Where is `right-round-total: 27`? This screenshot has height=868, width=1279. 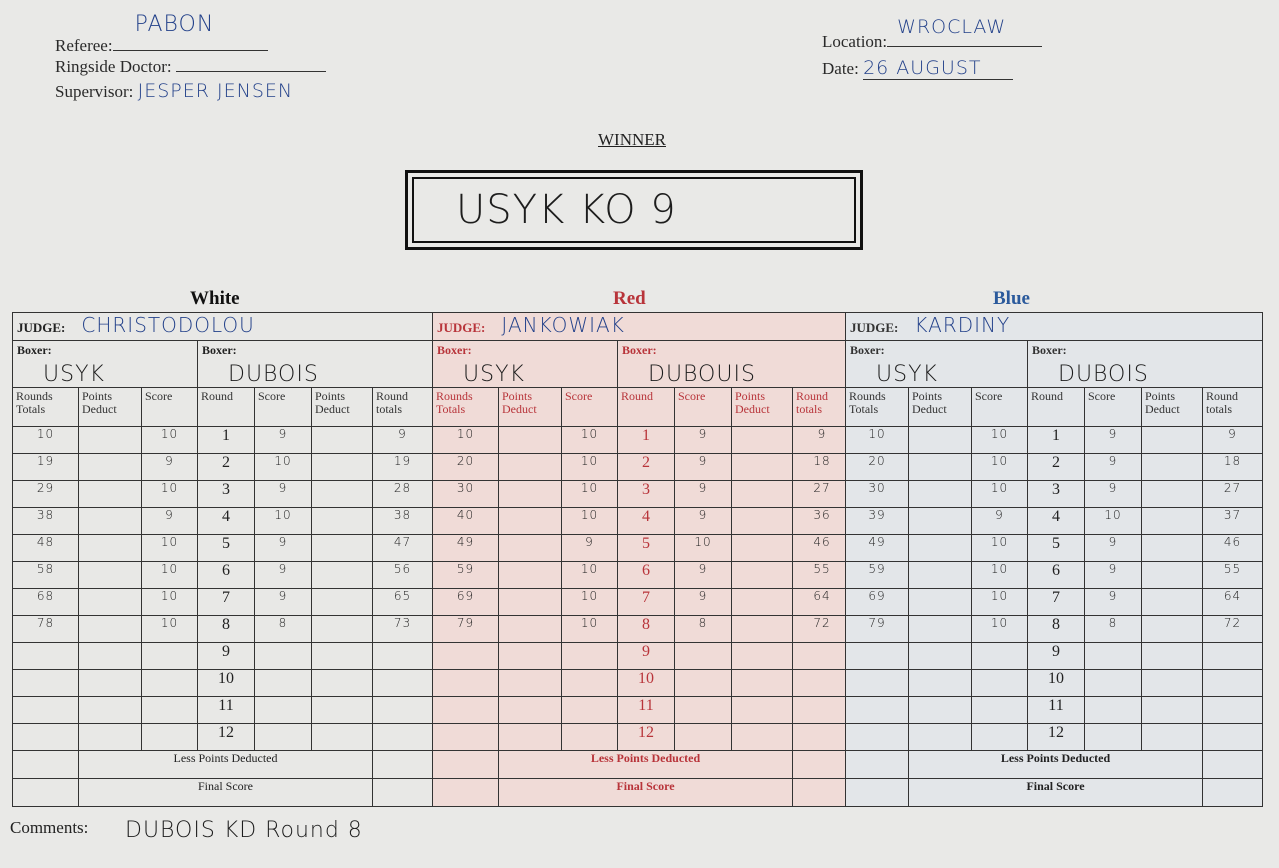
right-round-total: 27 is located at coordinates (1232, 494).